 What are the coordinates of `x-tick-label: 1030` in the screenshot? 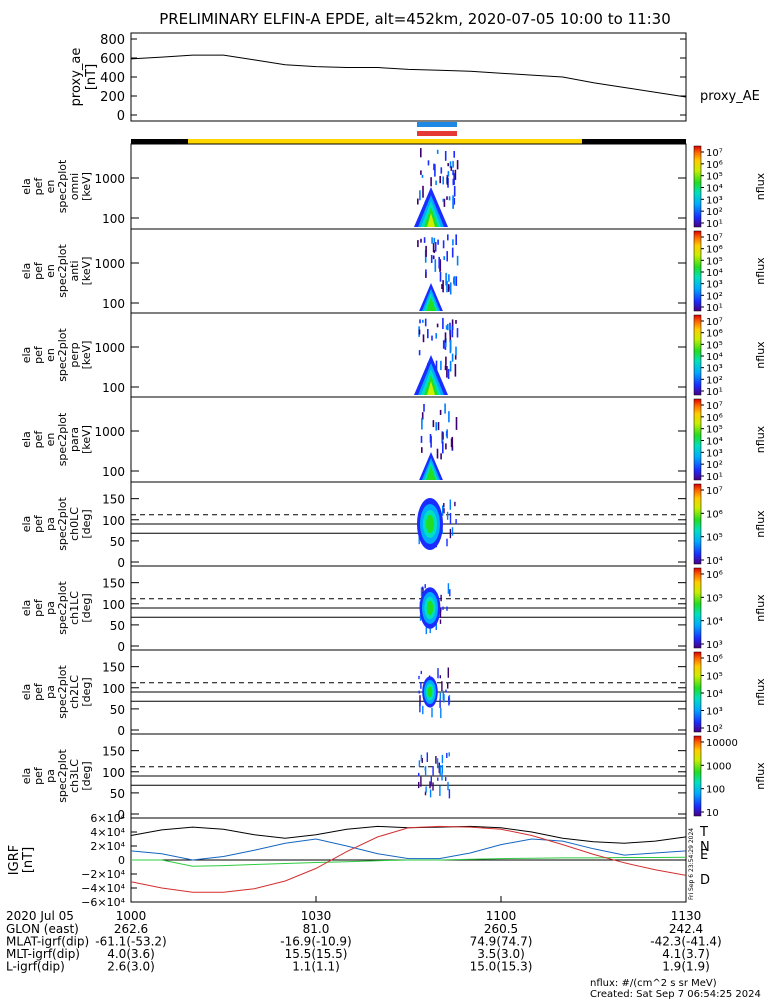 It's located at (316, 916).